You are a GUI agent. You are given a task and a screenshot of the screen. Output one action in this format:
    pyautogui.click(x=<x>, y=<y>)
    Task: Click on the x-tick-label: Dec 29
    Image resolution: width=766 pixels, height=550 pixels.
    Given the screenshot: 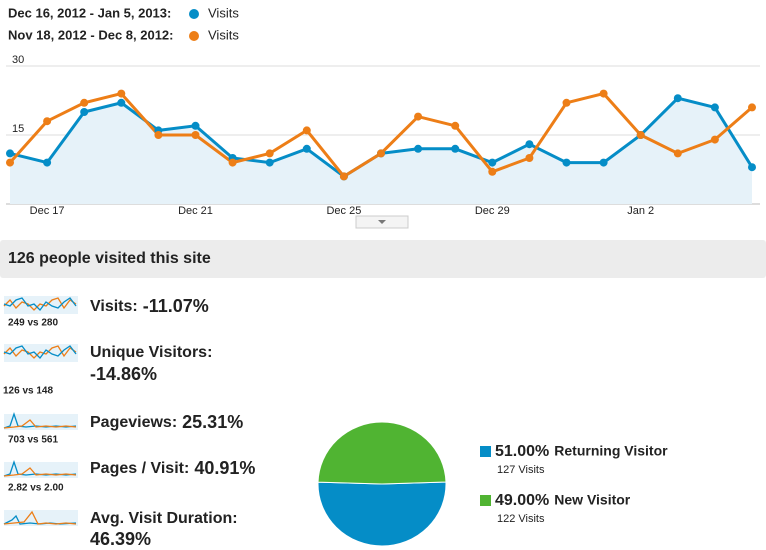 What is the action you would take?
    pyautogui.click(x=492, y=211)
    